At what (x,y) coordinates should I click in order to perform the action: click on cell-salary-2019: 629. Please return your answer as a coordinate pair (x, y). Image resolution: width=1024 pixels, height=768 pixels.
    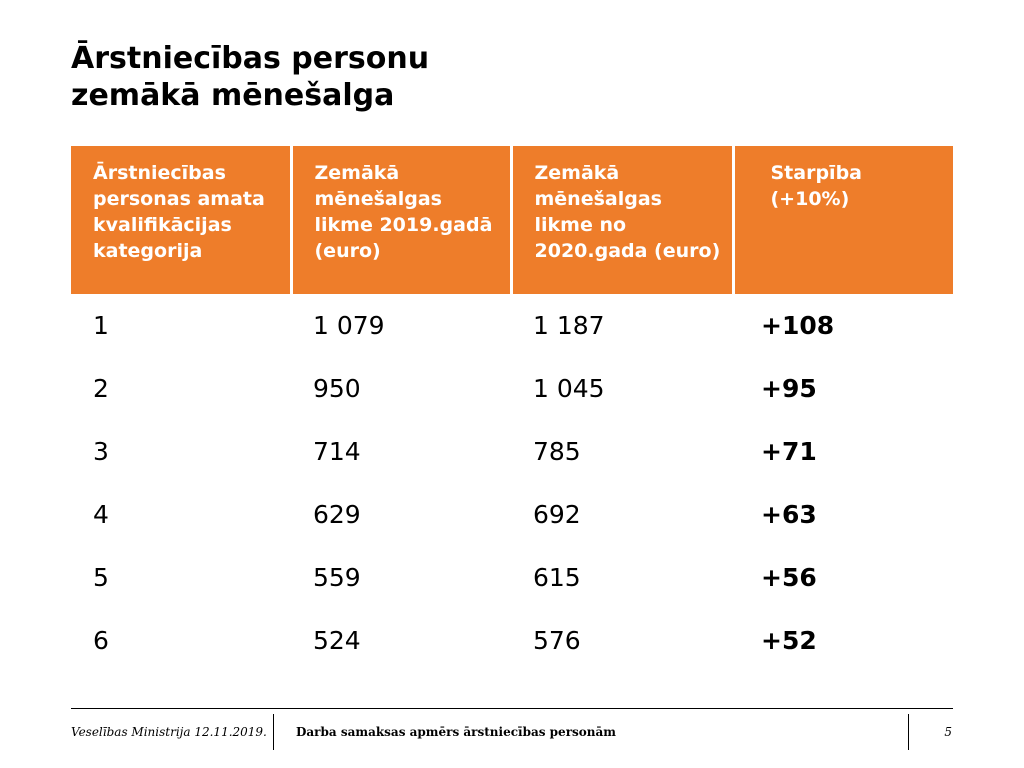
    Looking at the image, I should click on (337, 514).